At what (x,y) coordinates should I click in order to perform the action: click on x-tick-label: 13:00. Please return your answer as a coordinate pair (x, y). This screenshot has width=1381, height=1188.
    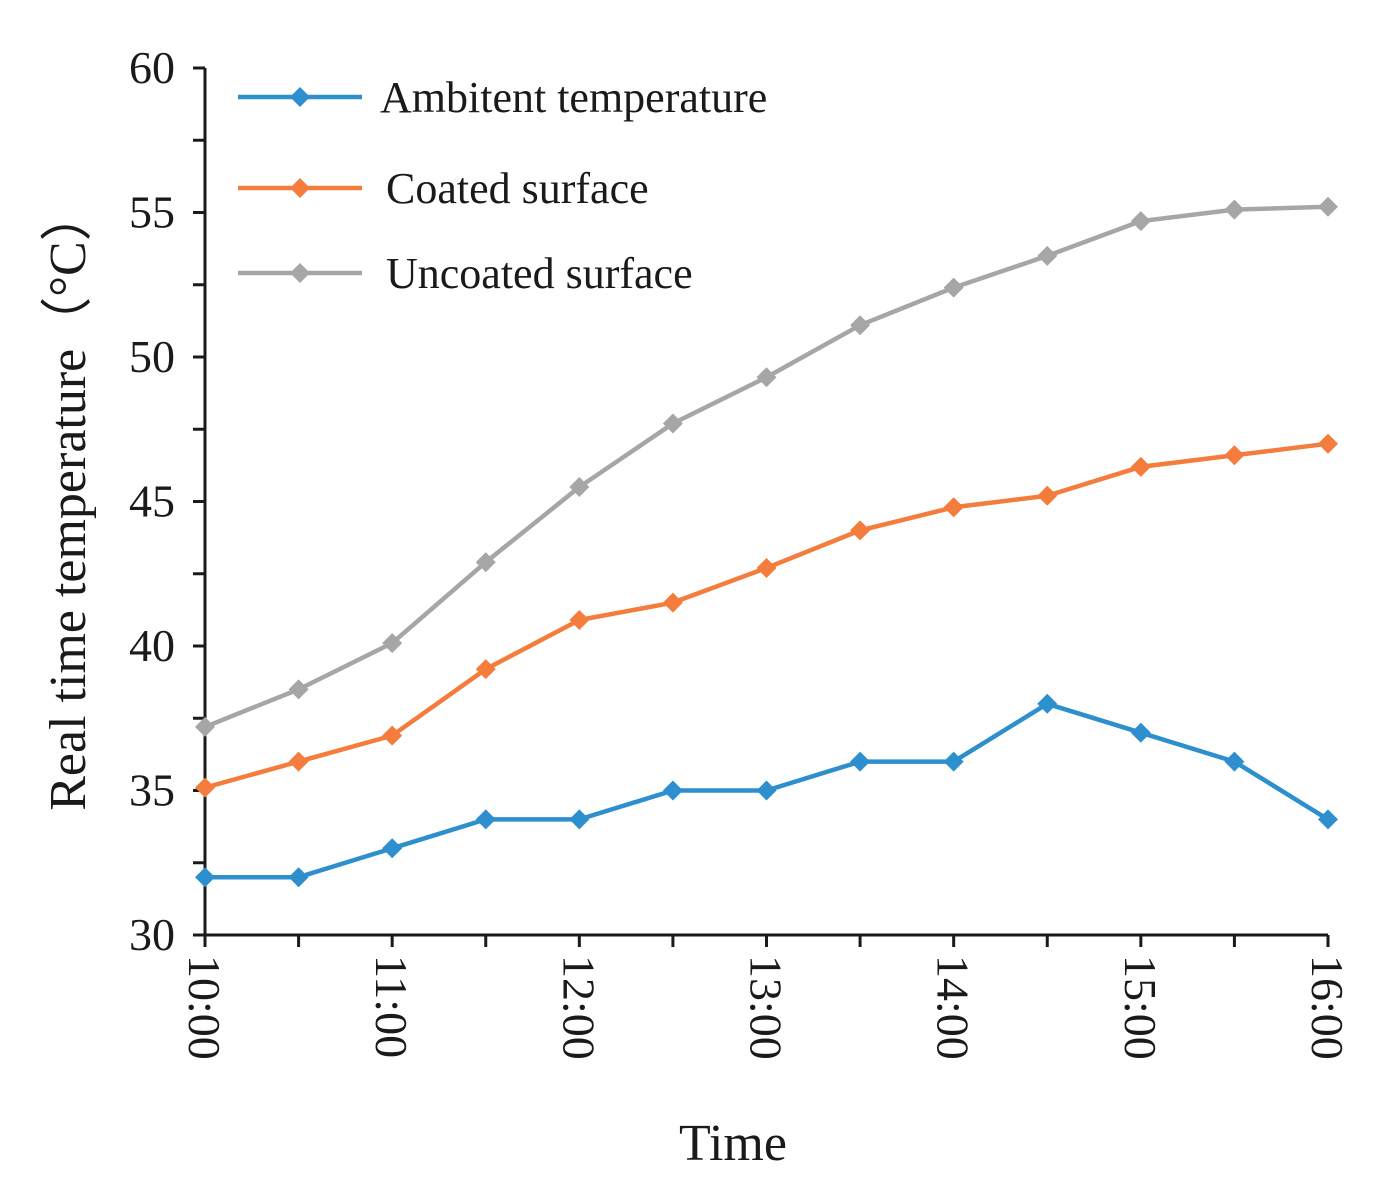
    Looking at the image, I should click on (766, 1007).